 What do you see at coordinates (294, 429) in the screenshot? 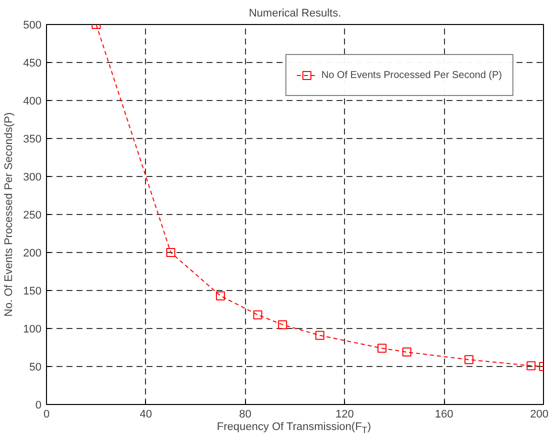
I see `x-axis-title: Frequency Of Transmission(F$_{T}$)` at bounding box center [294, 429].